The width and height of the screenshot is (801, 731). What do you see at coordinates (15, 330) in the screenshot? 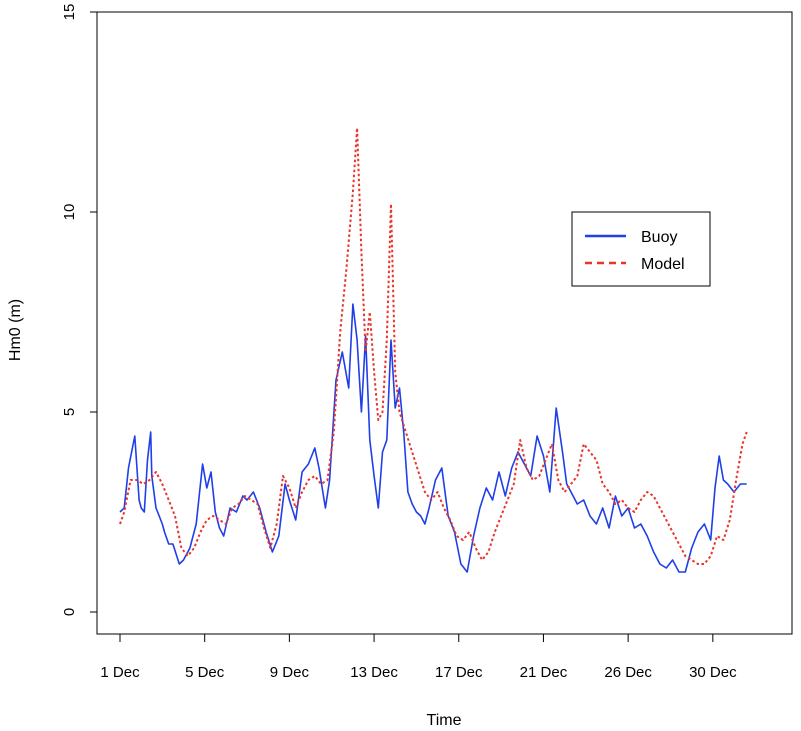
I see `y-axis-title: Hm0 (m)` at bounding box center [15, 330].